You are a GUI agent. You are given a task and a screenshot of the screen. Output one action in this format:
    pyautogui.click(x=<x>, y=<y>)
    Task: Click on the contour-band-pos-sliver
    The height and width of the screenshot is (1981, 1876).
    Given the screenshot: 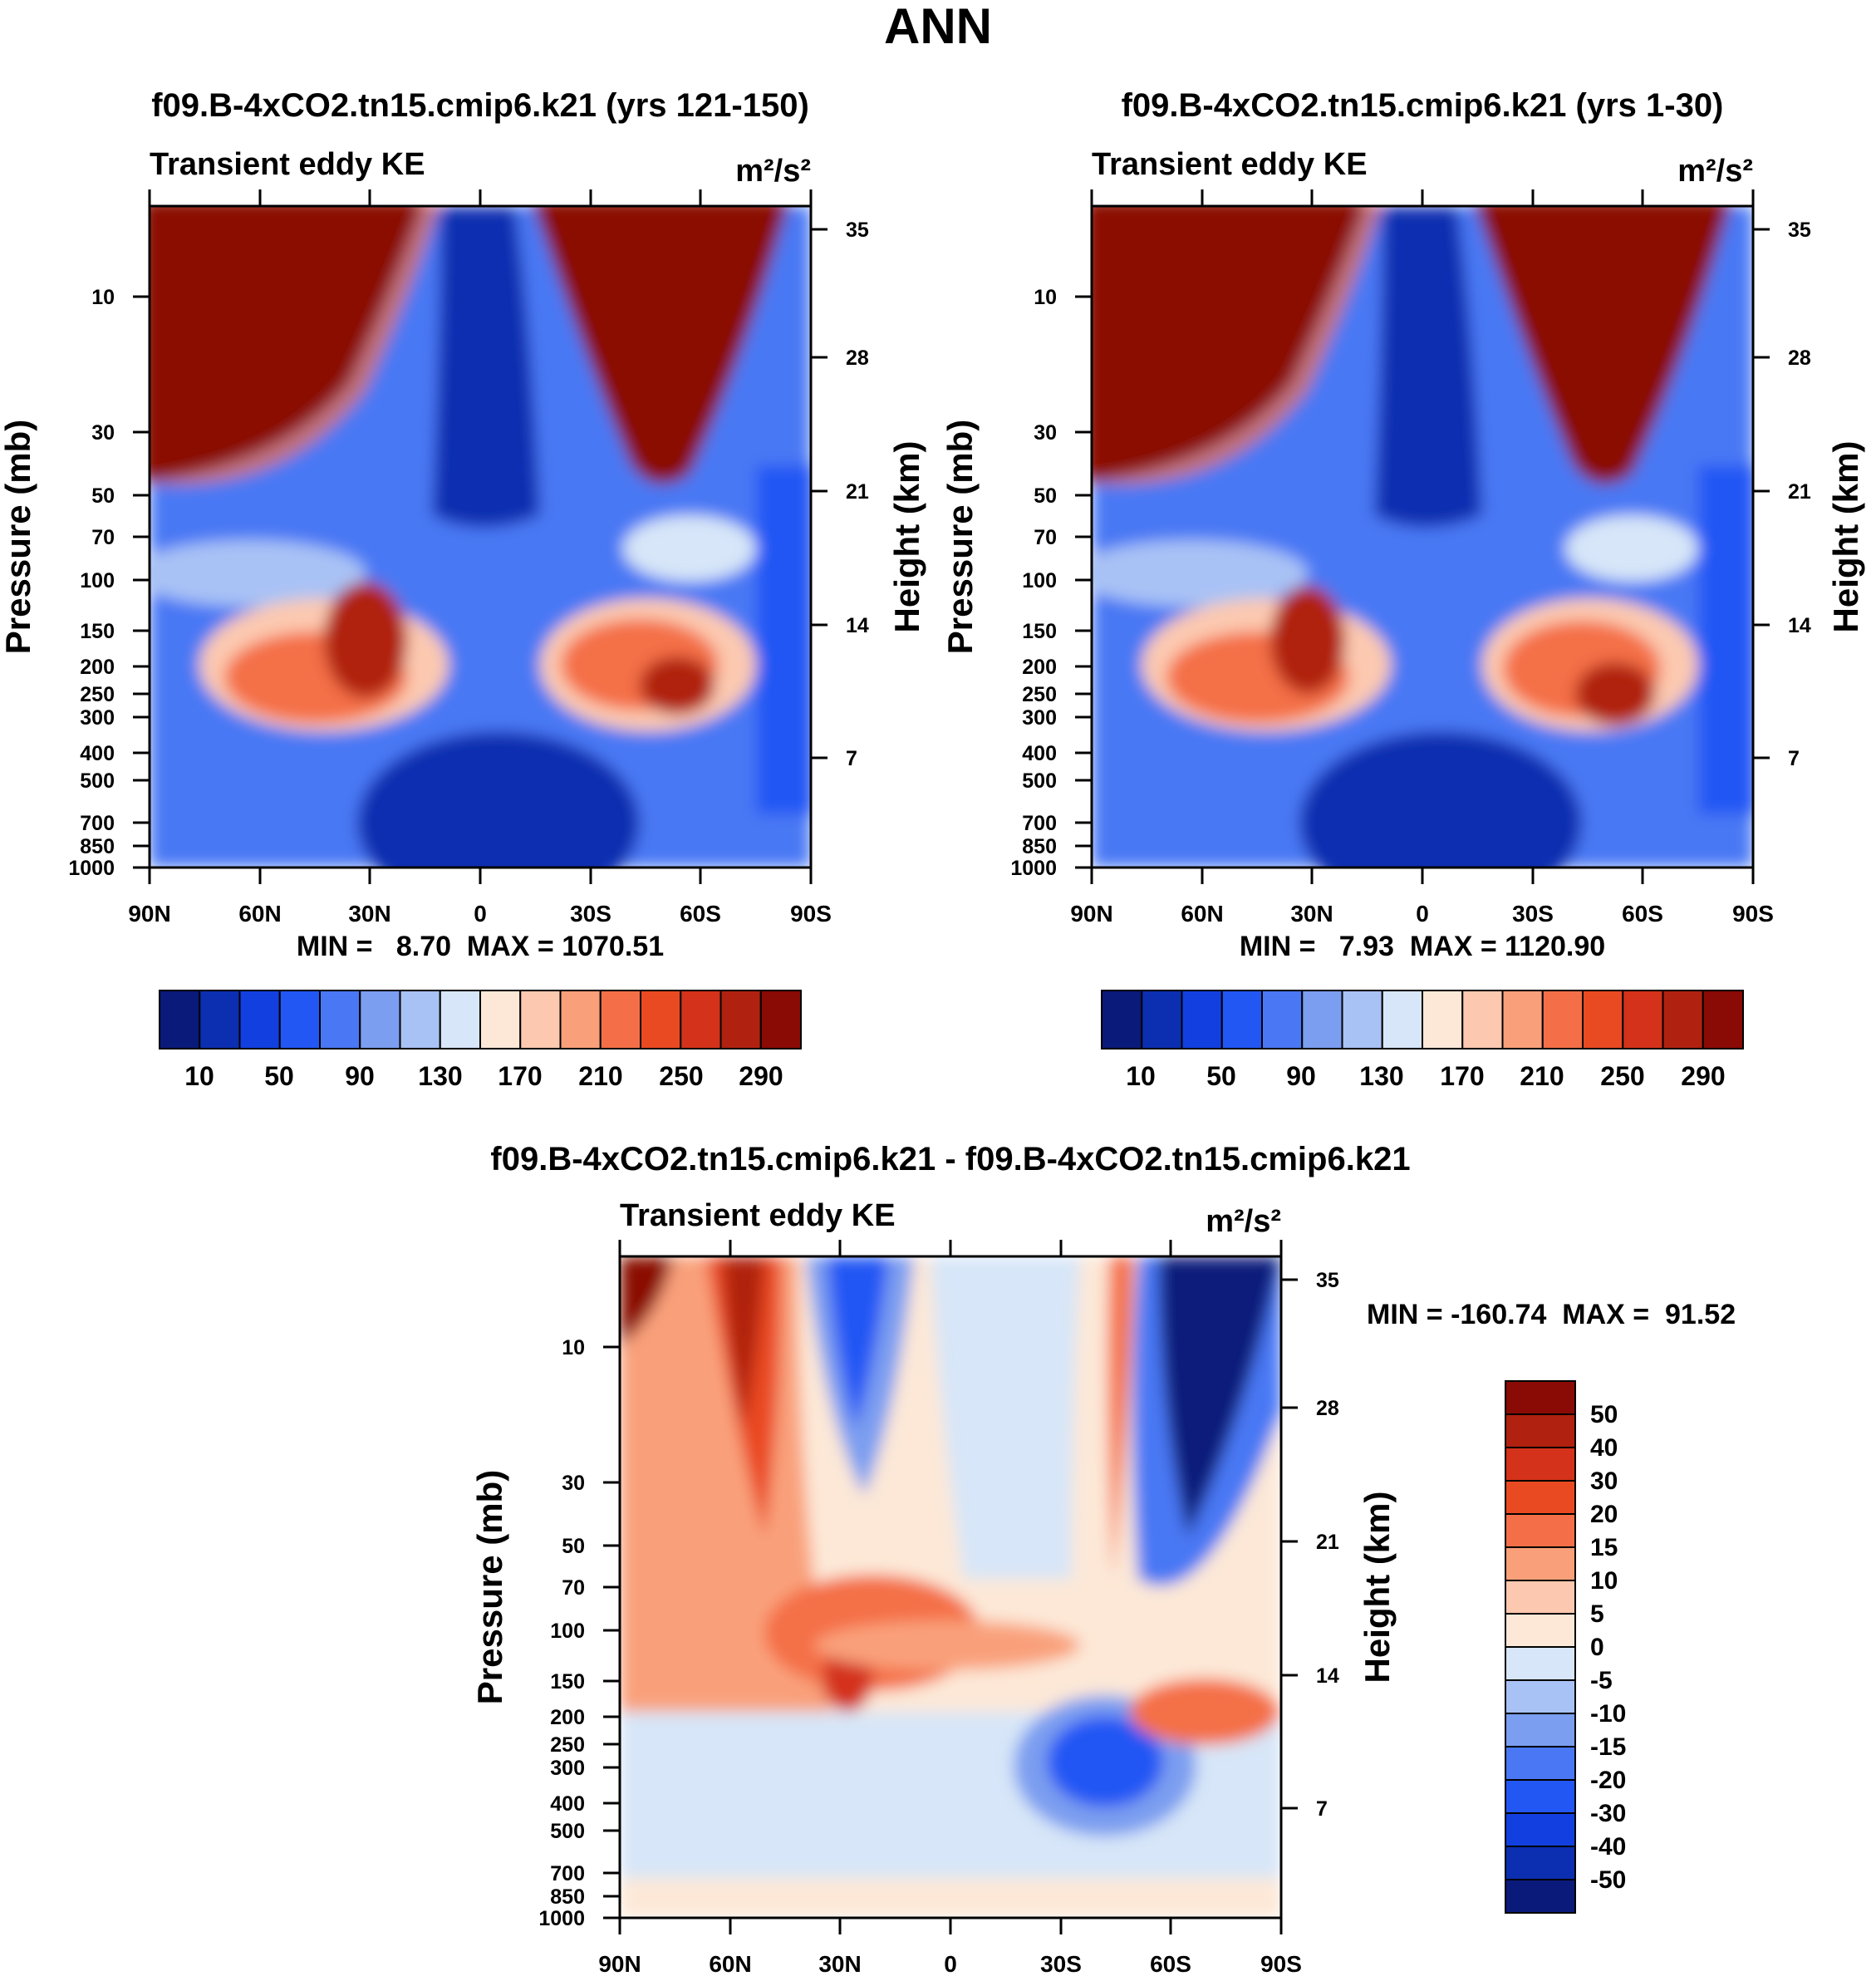 What is the action you would take?
    pyautogui.click(x=1120, y=1417)
    